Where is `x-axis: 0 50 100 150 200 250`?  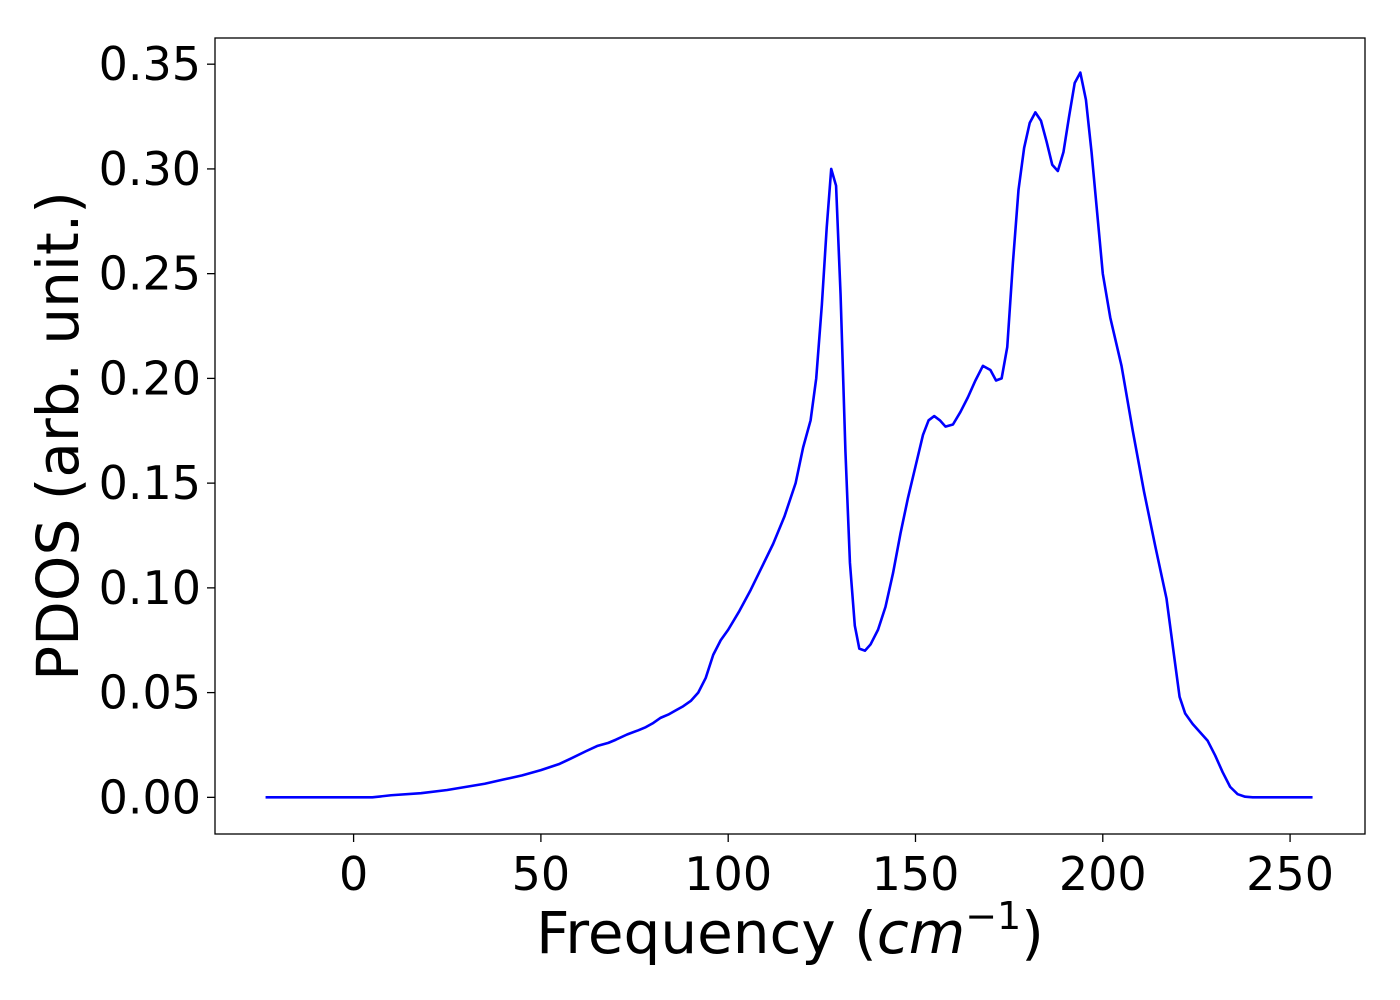 x-axis: 0 50 100 150 200 250 is located at coordinates (836, 867).